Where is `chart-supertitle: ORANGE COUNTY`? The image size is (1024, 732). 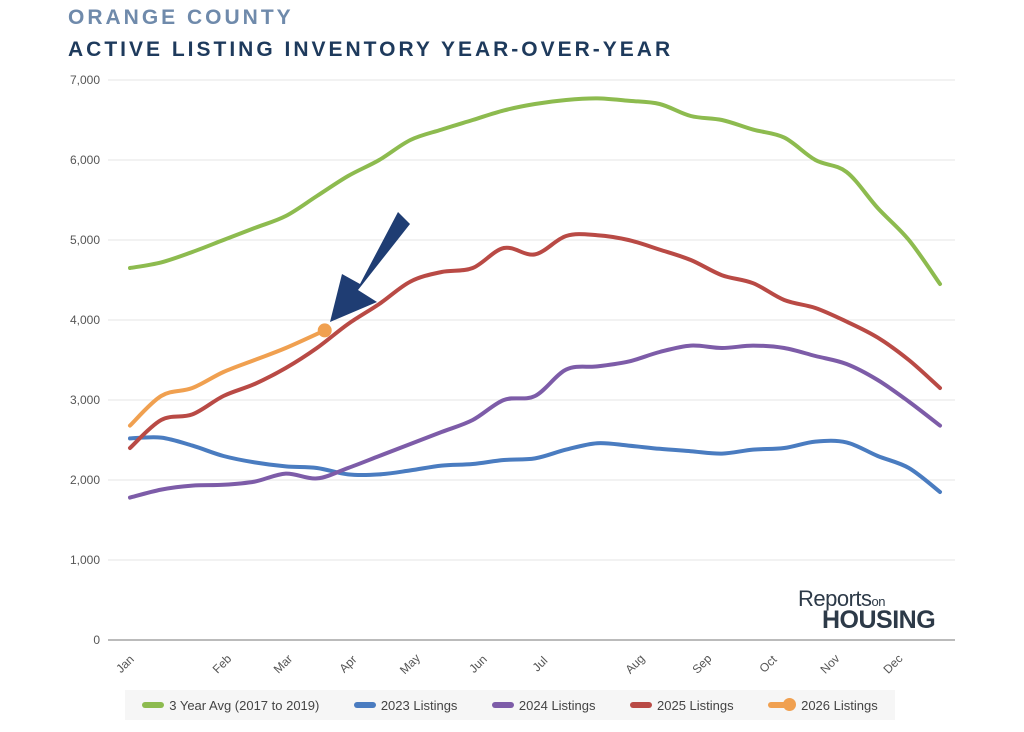 chart-supertitle: ORANGE COUNTY is located at coordinates (181, 17).